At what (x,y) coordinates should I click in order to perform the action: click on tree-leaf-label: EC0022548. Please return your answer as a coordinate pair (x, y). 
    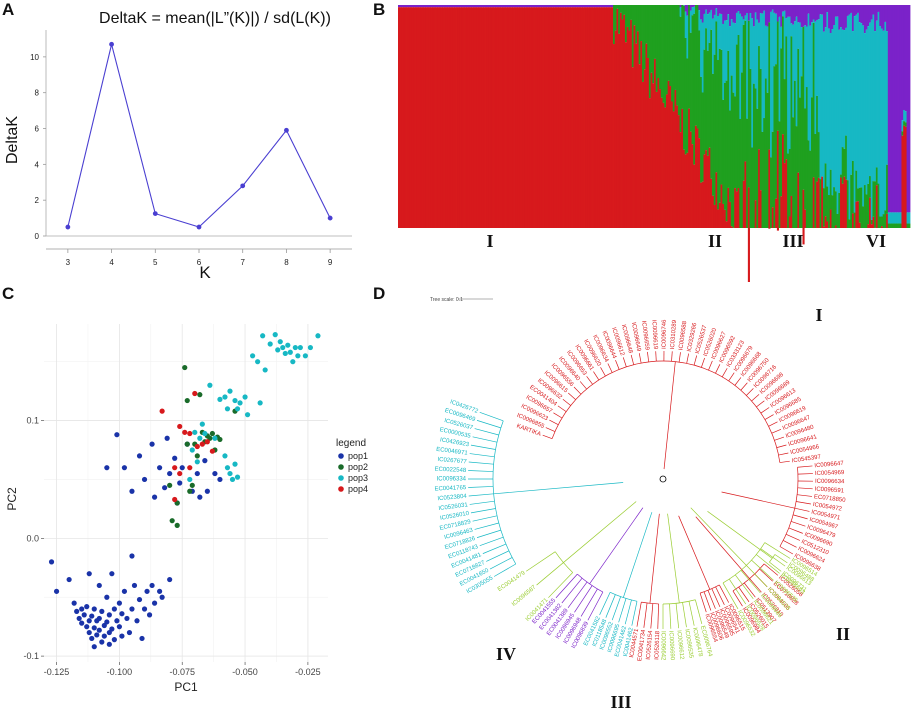
    Looking at the image, I should click on (450, 470).